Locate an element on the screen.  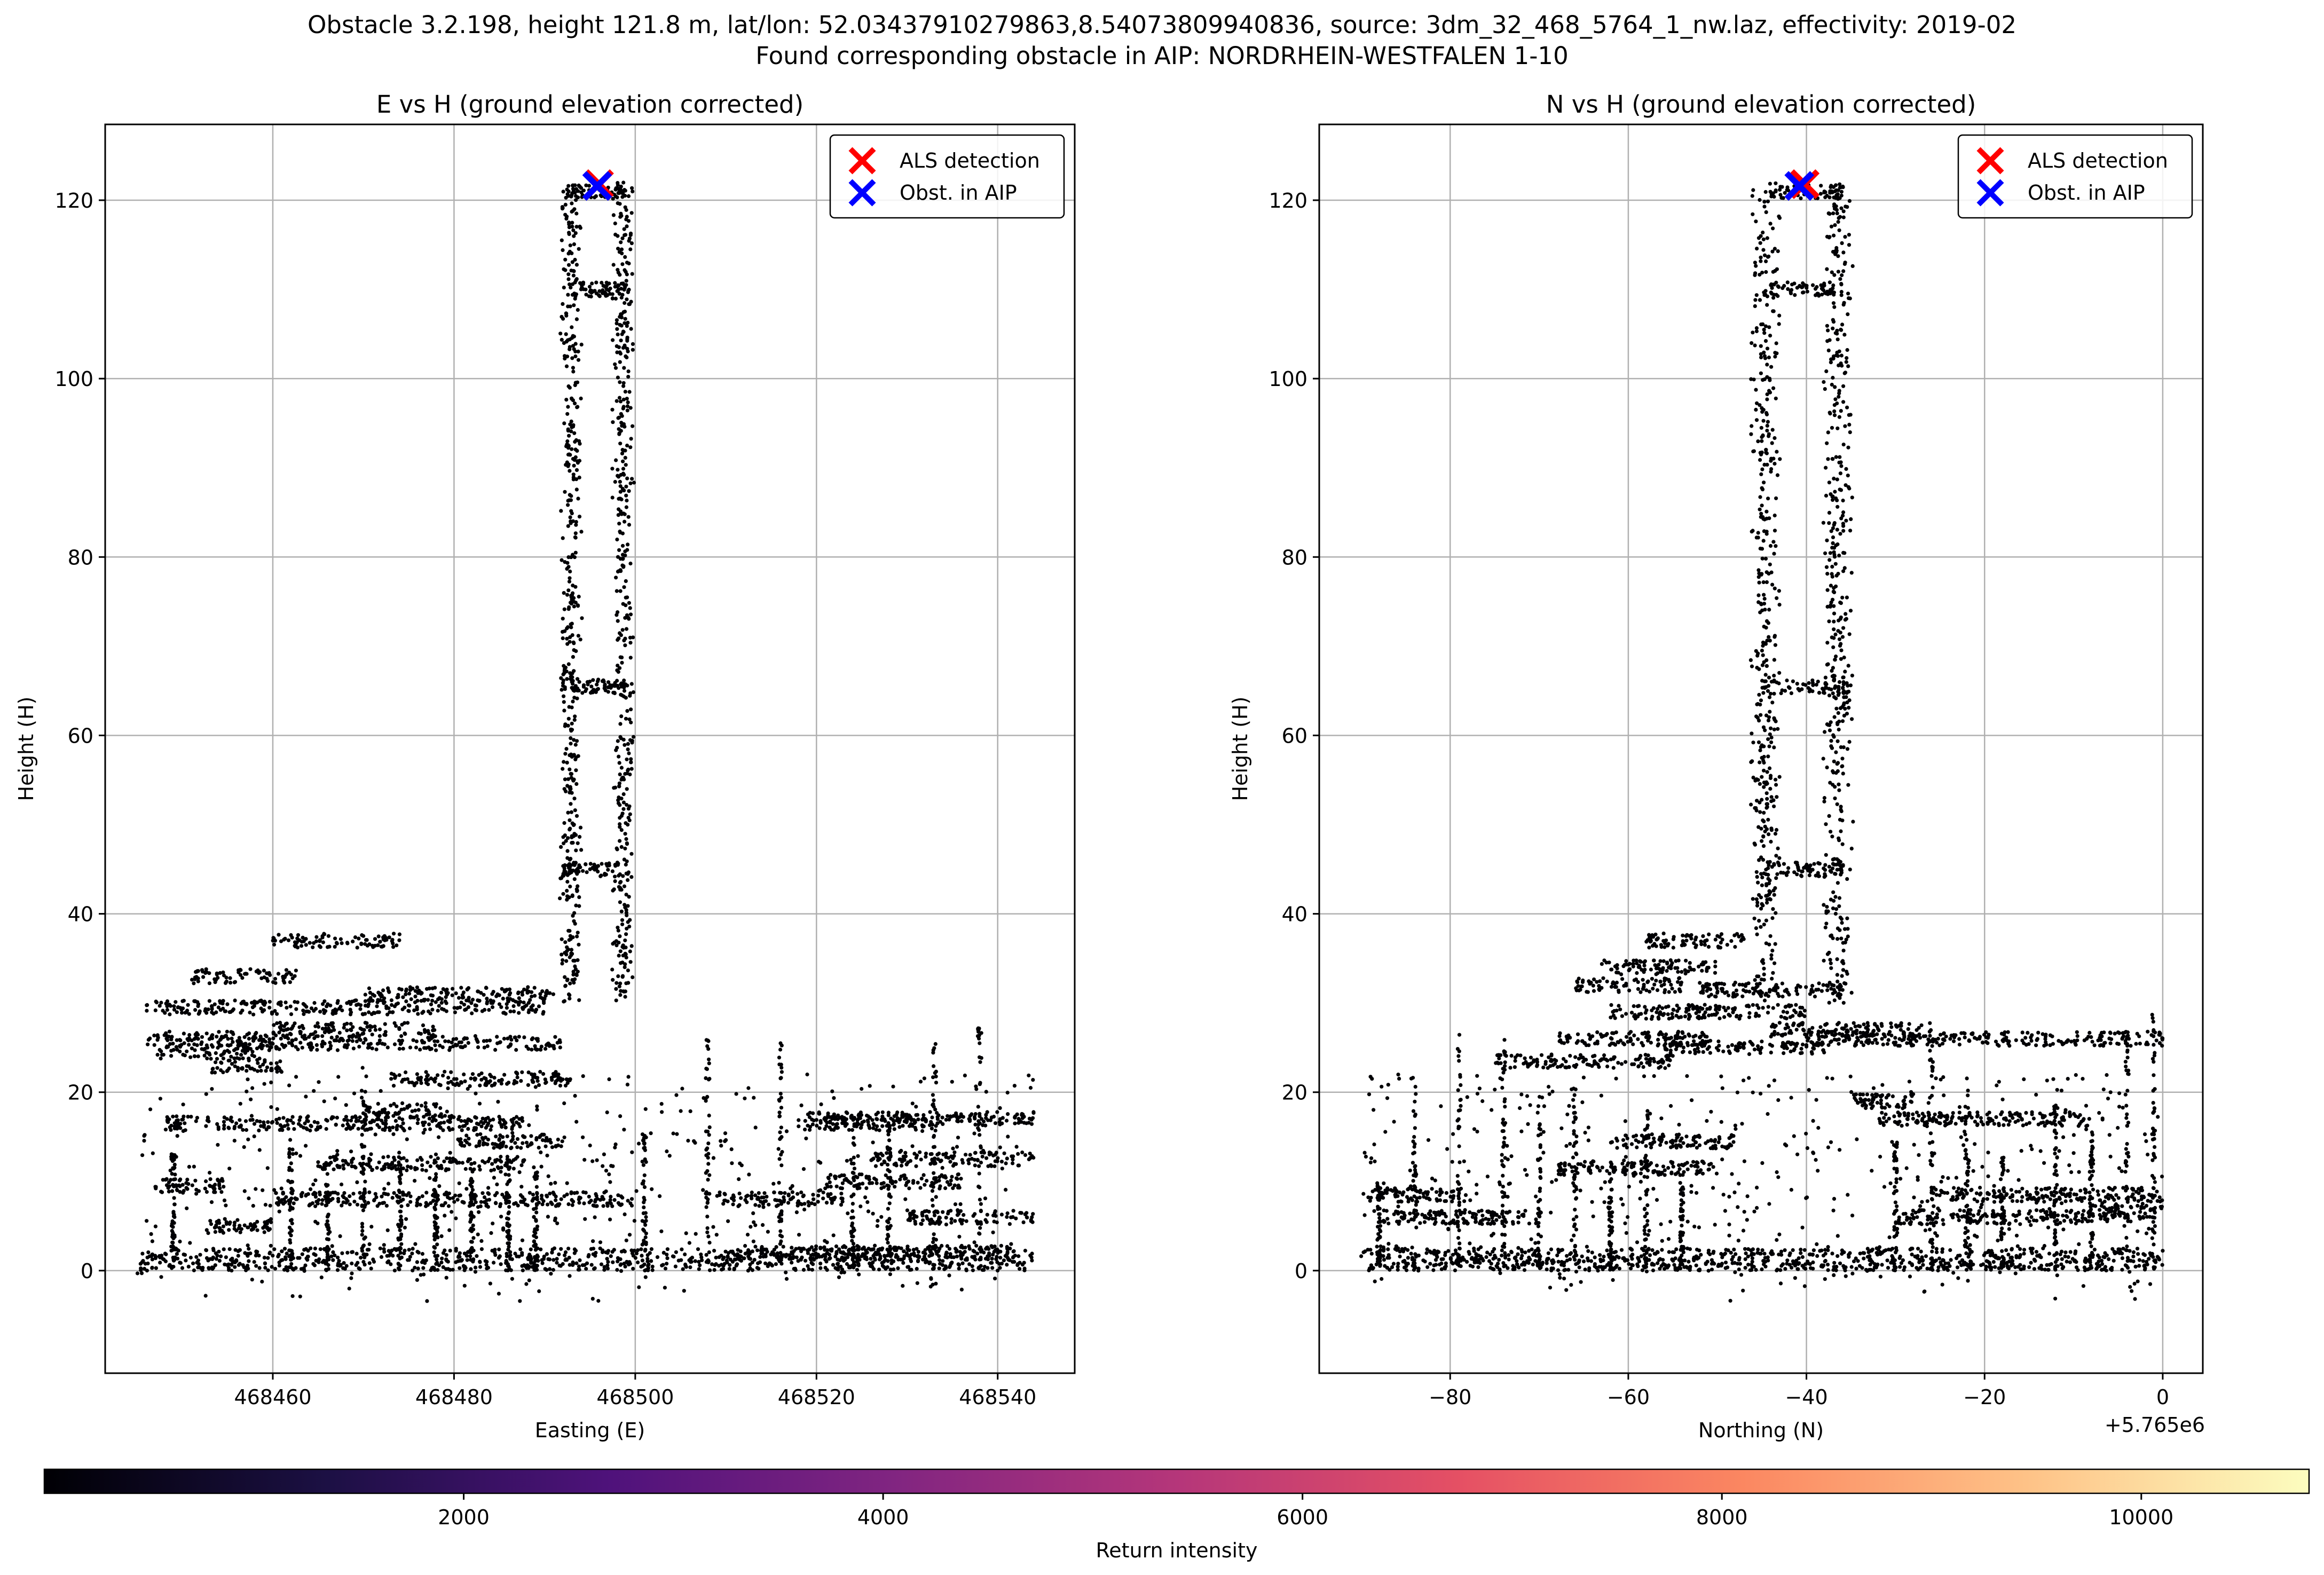
x-tick-label: 468460 is located at coordinates (272, 1397).